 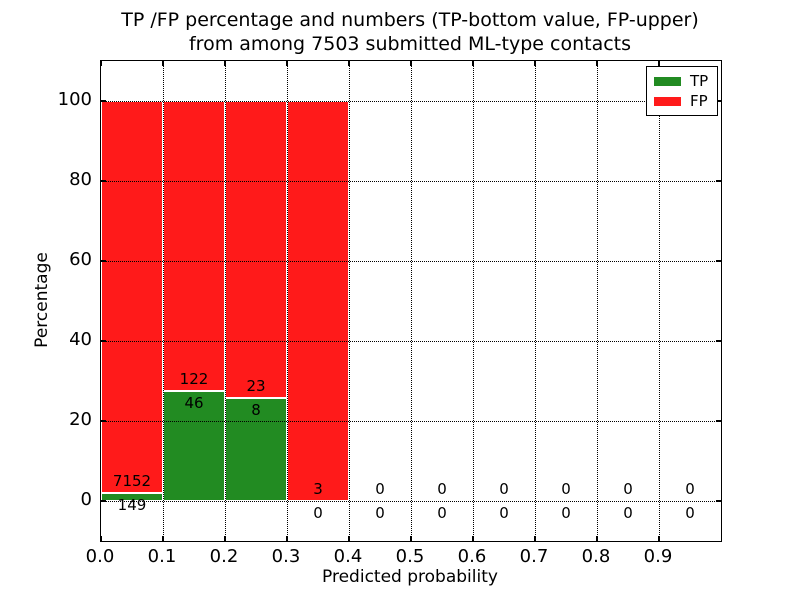 What do you see at coordinates (194, 403) in the screenshot?
I see `tp-count-label: 46` at bounding box center [194, 403].